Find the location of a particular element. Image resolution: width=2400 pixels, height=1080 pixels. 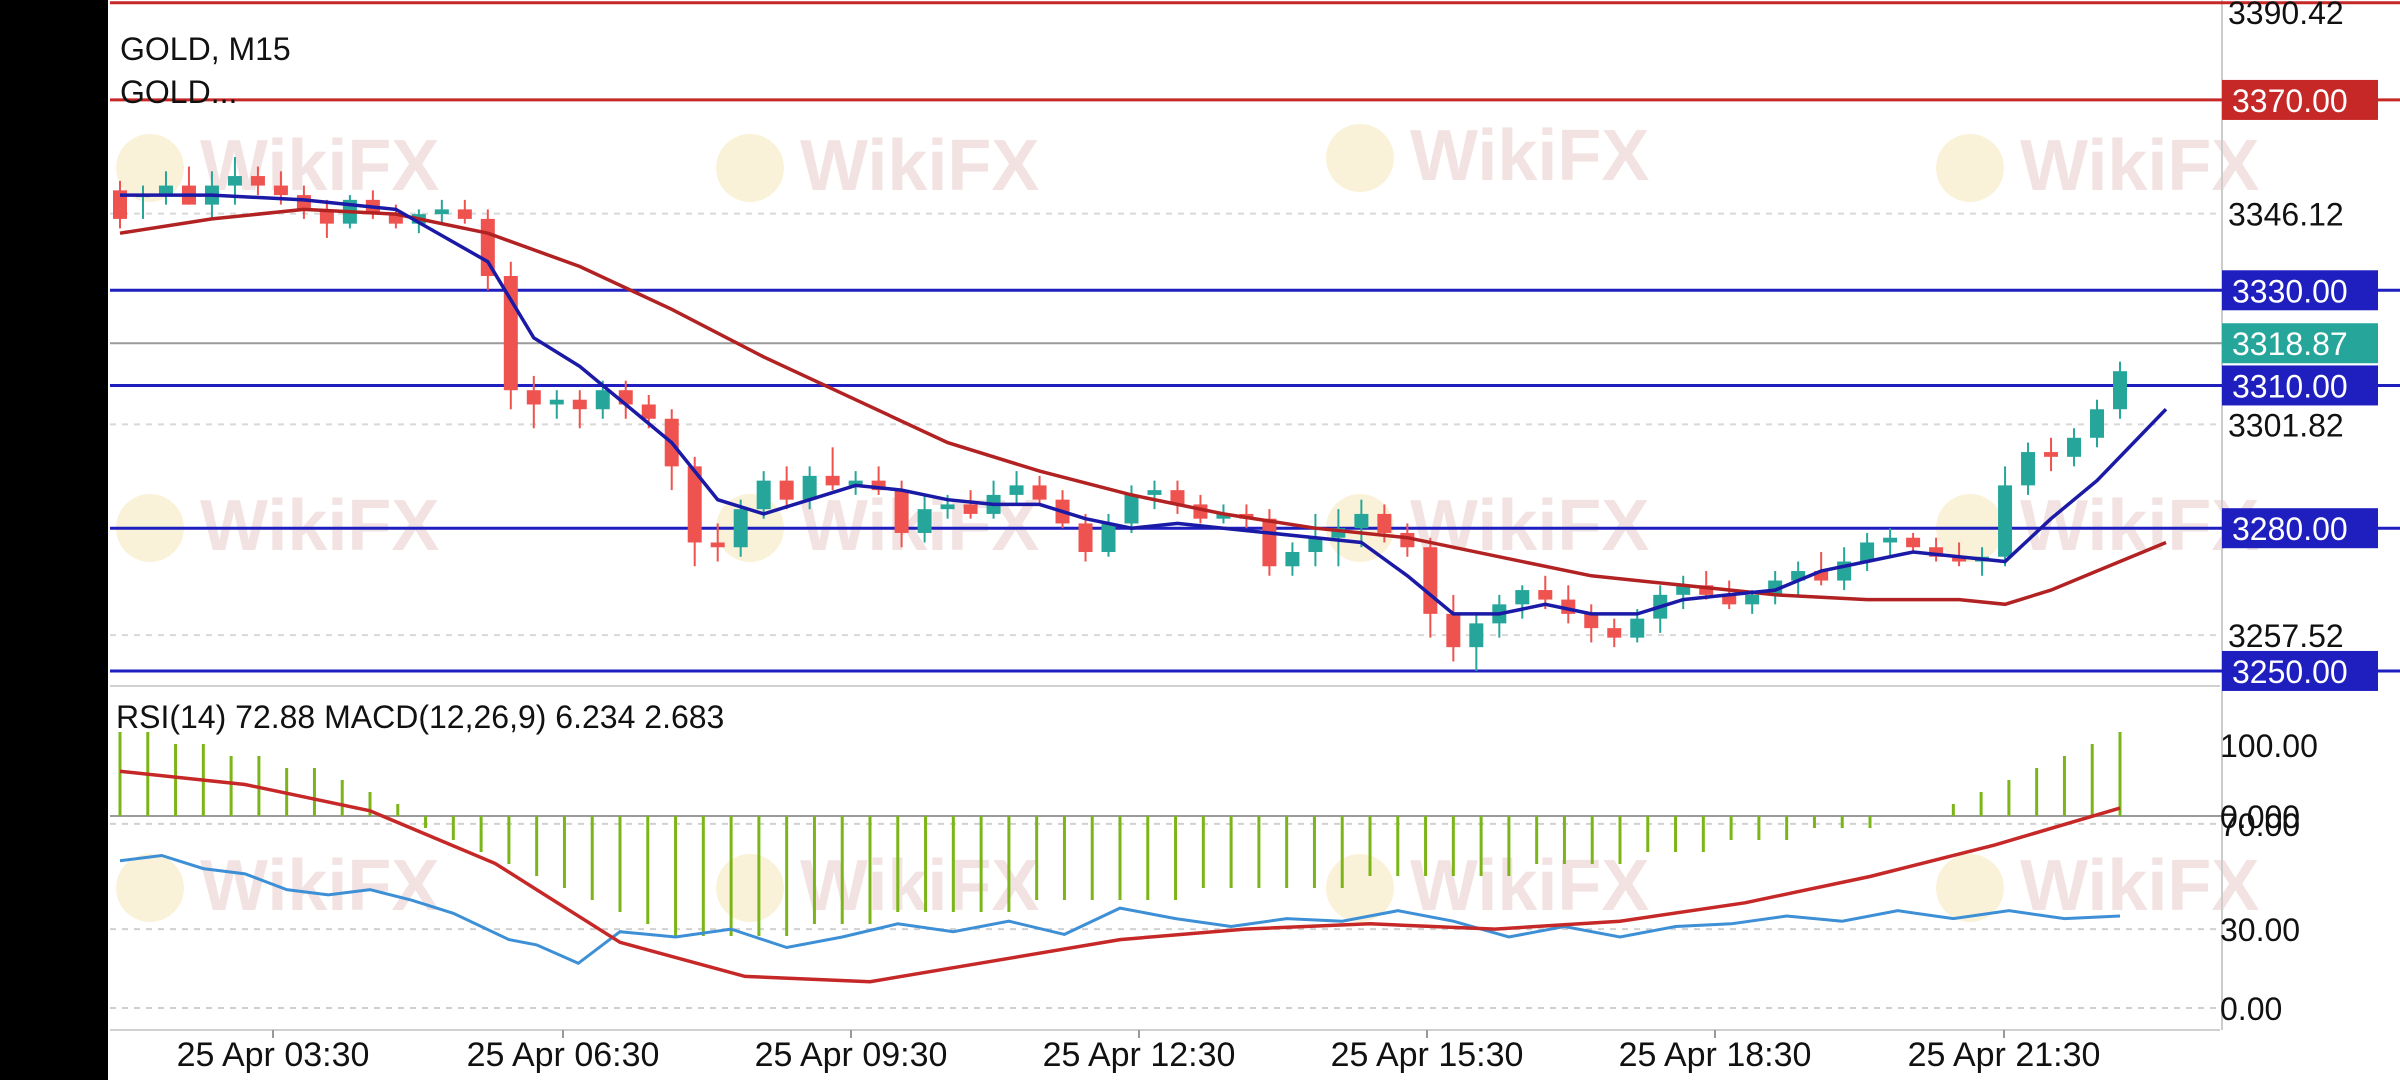

current-price-tag is located at coordinates (2300, 343).